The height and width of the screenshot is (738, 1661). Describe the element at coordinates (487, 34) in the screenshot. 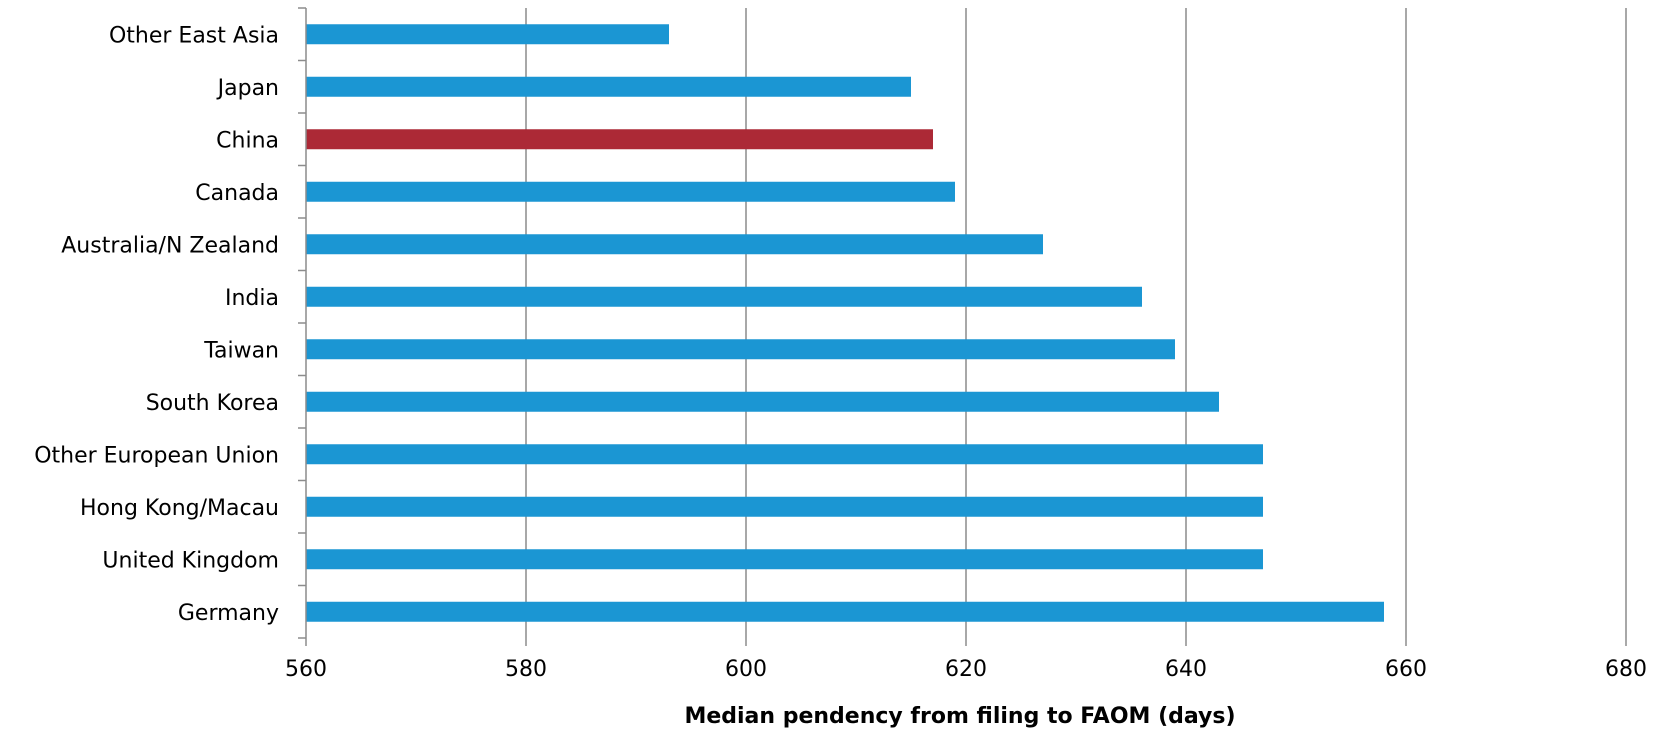

I see `bar-other-east-asia` at that location.